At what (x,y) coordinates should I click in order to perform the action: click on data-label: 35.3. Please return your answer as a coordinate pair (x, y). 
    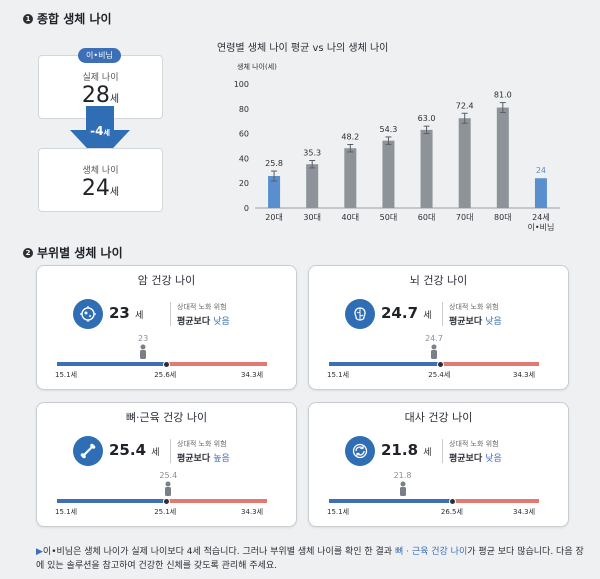
    Looking at the image, I should click on (312, 153).